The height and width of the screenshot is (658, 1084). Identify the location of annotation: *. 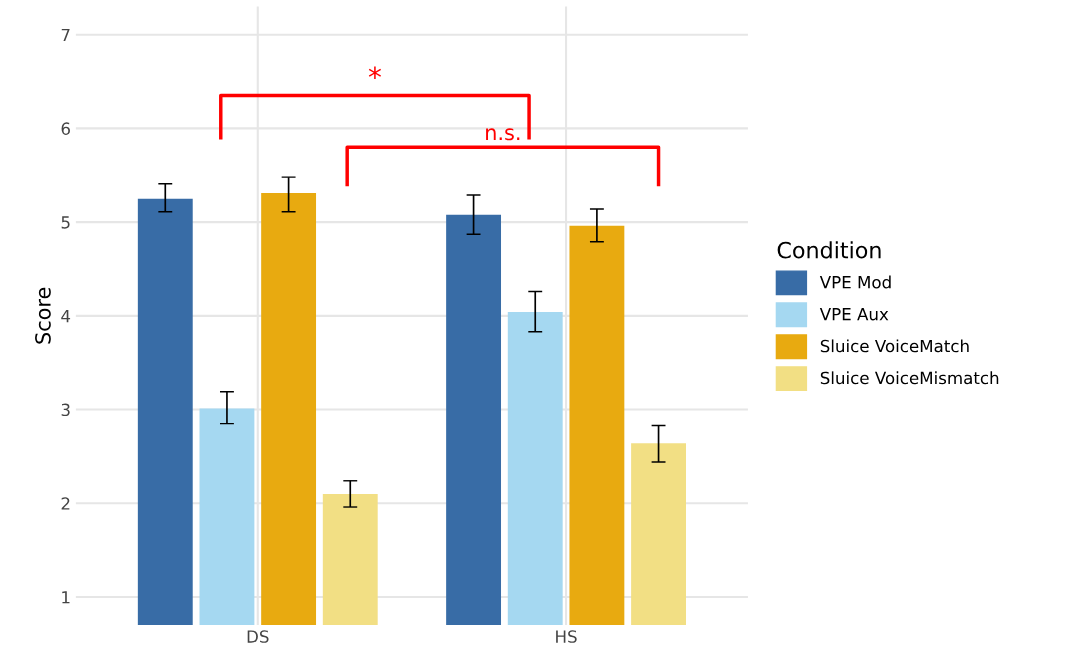
(375, 73).